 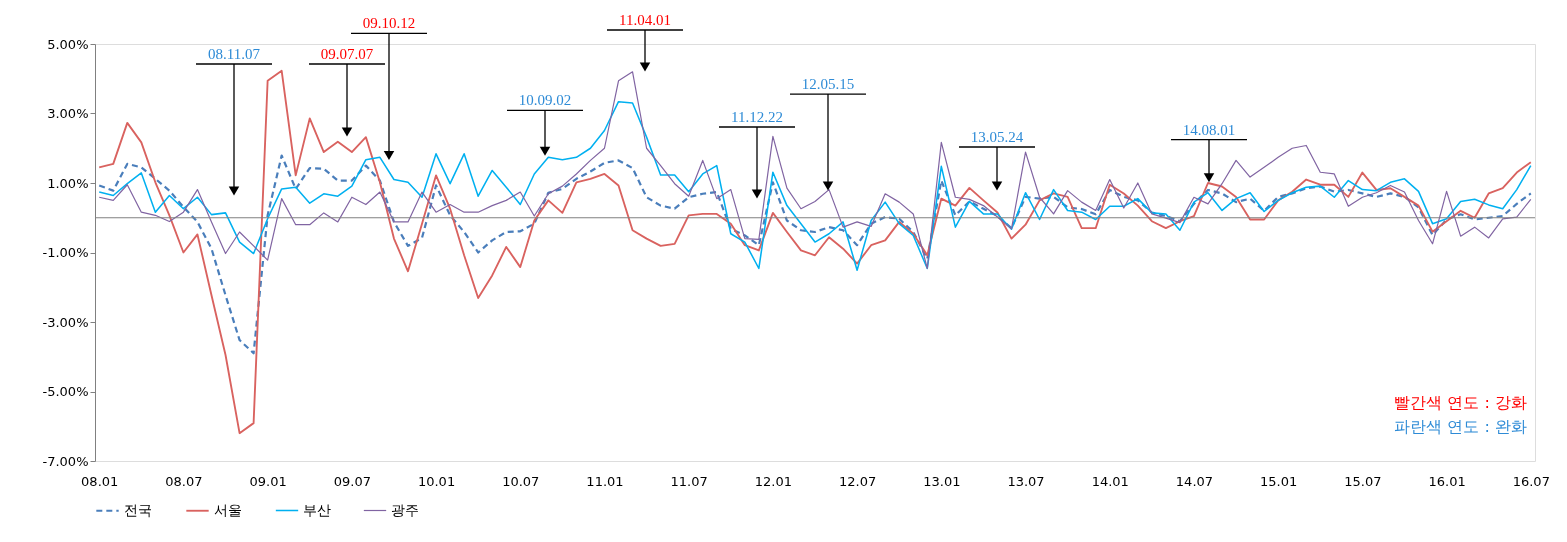 What do you see at coordinates (228, 509) in the screenshot?
I see `legend-label: 서울` at bounding box center [228, 509].